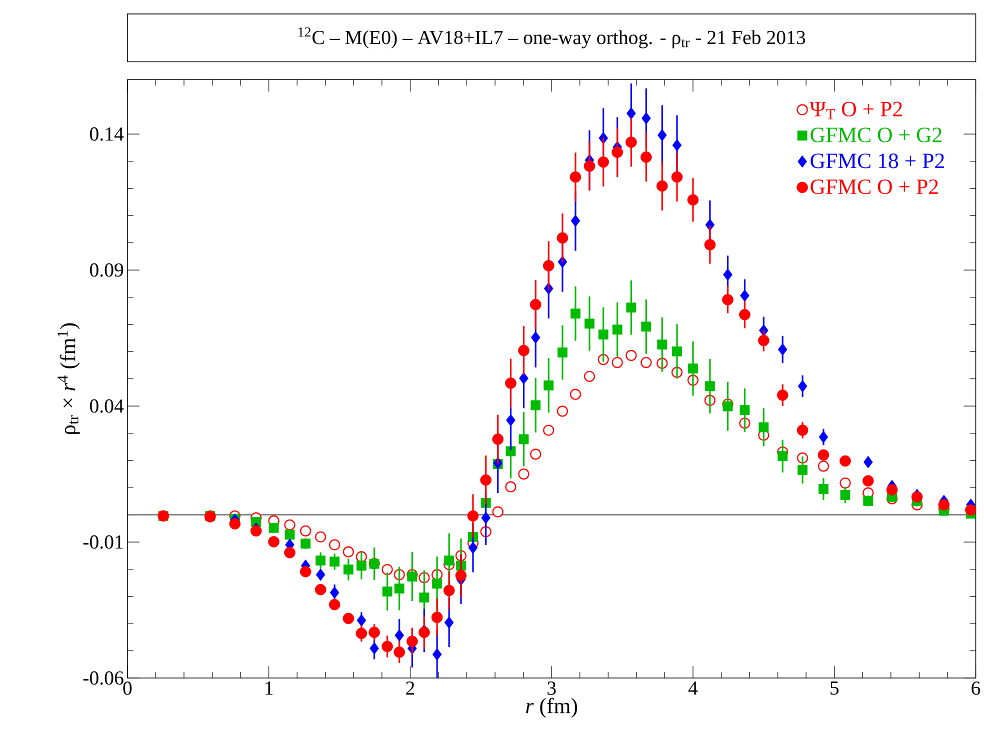 This screenshot has height=751, width=984. Describe the element at coordinates (552, 689) in the screenshot. I see `x-tick-label: 3` at that location.